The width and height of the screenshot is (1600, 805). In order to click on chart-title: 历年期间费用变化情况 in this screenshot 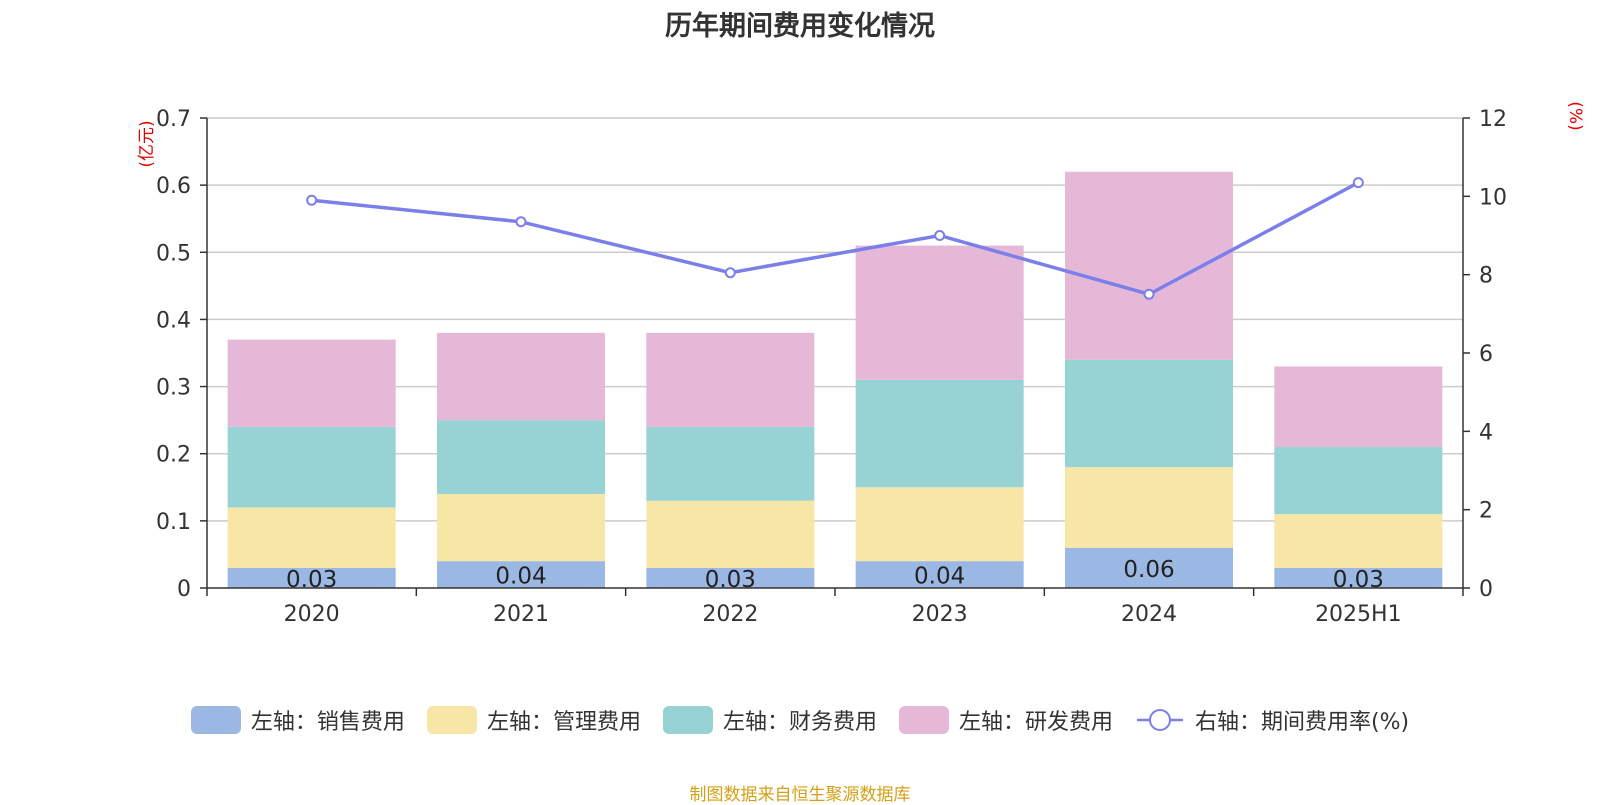, I will do `click(800, 26)`.